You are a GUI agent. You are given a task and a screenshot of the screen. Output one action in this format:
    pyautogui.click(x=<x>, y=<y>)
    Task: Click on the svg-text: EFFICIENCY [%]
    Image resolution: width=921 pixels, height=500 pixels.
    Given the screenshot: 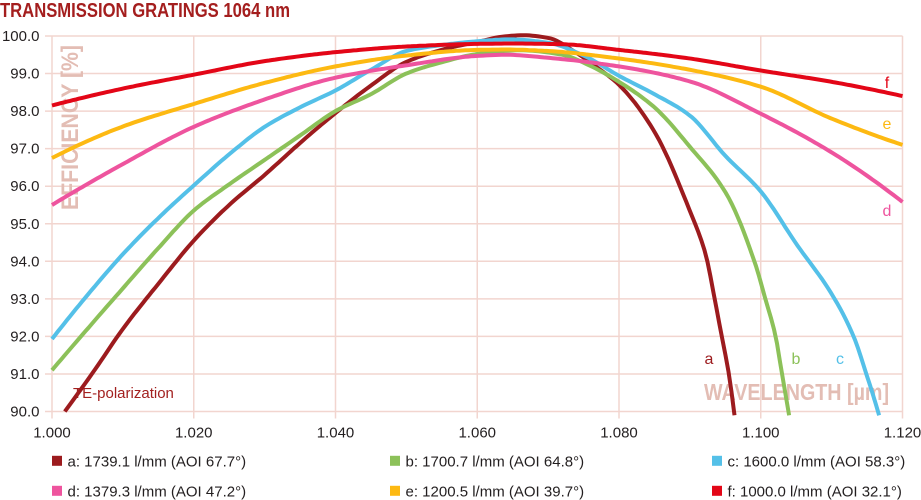 What is the action you would take?
    pyautogui.click(x=70, y=127)
    